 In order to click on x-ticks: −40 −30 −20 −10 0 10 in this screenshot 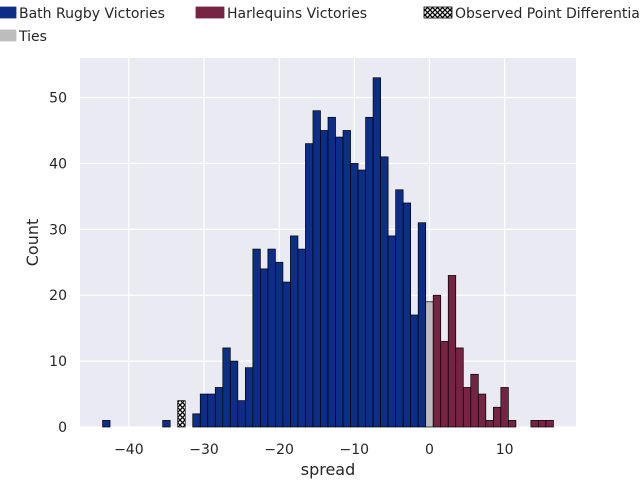, I will do `click(313, 450)`.